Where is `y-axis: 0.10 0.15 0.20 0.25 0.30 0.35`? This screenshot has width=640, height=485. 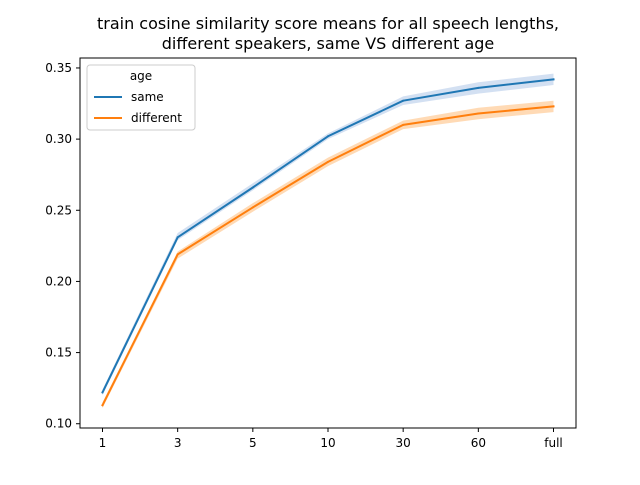 y-axis: 0.10 0.15 0.20 0.25 0.30 0.35 is located at coordinates (62, 246).